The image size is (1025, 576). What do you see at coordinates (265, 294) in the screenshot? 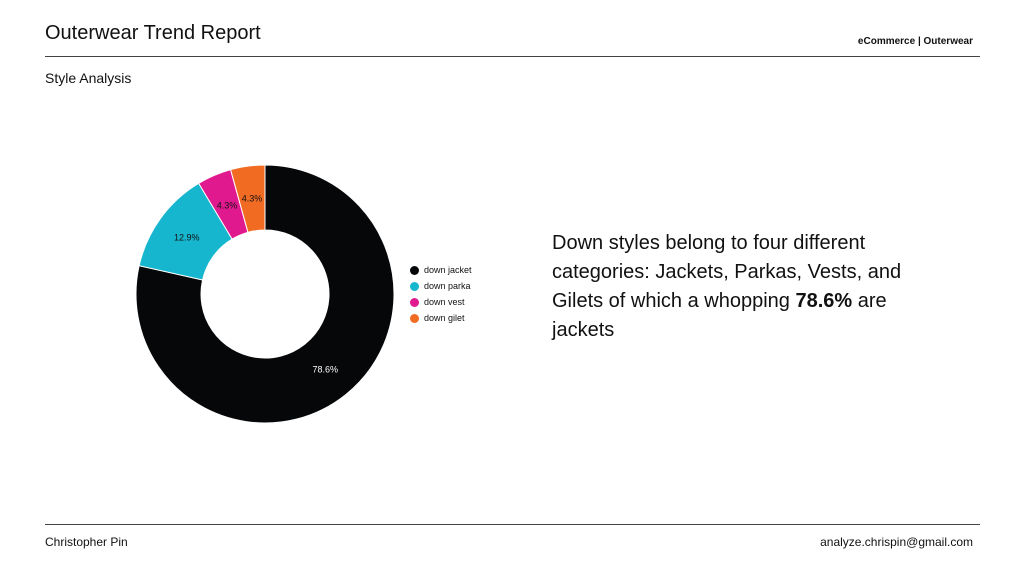
I see `donut-slice-down-jacket` at bounding box center [265, 294].